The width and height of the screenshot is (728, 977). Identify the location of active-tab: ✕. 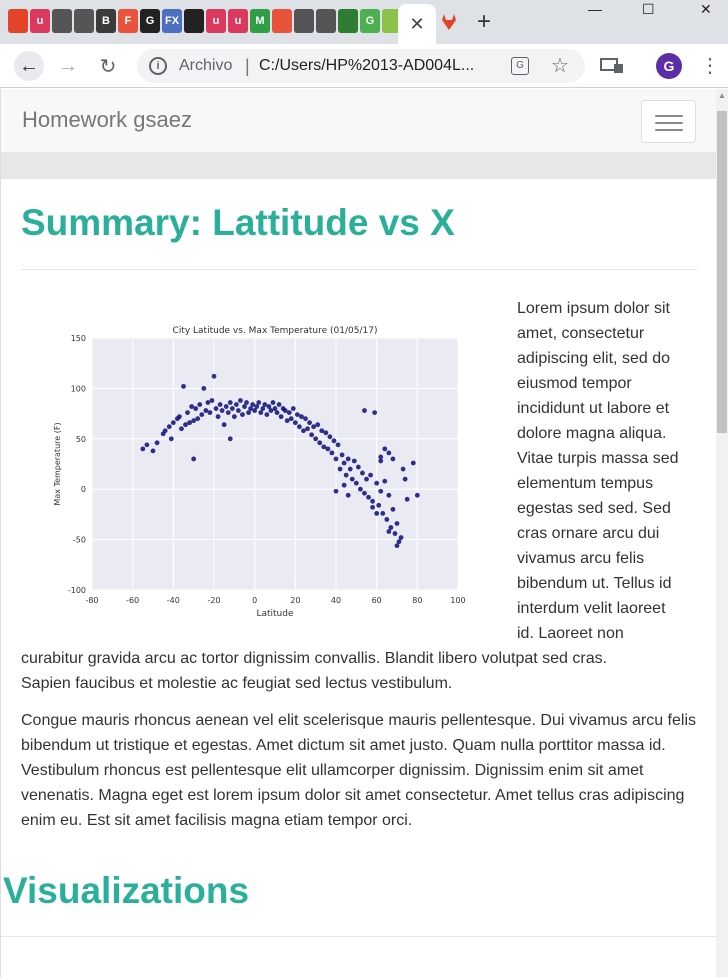
(417, 24).